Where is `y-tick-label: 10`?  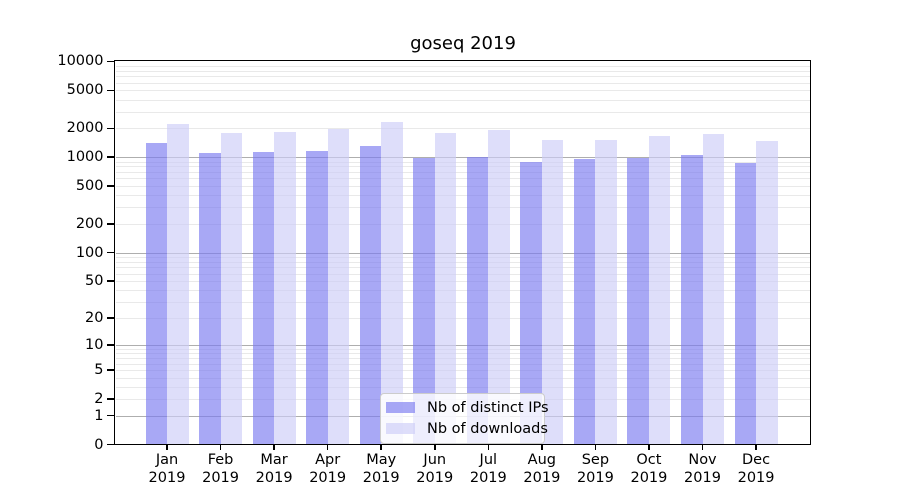
y-tick-label: 10 is located at coordinates (94, 344).